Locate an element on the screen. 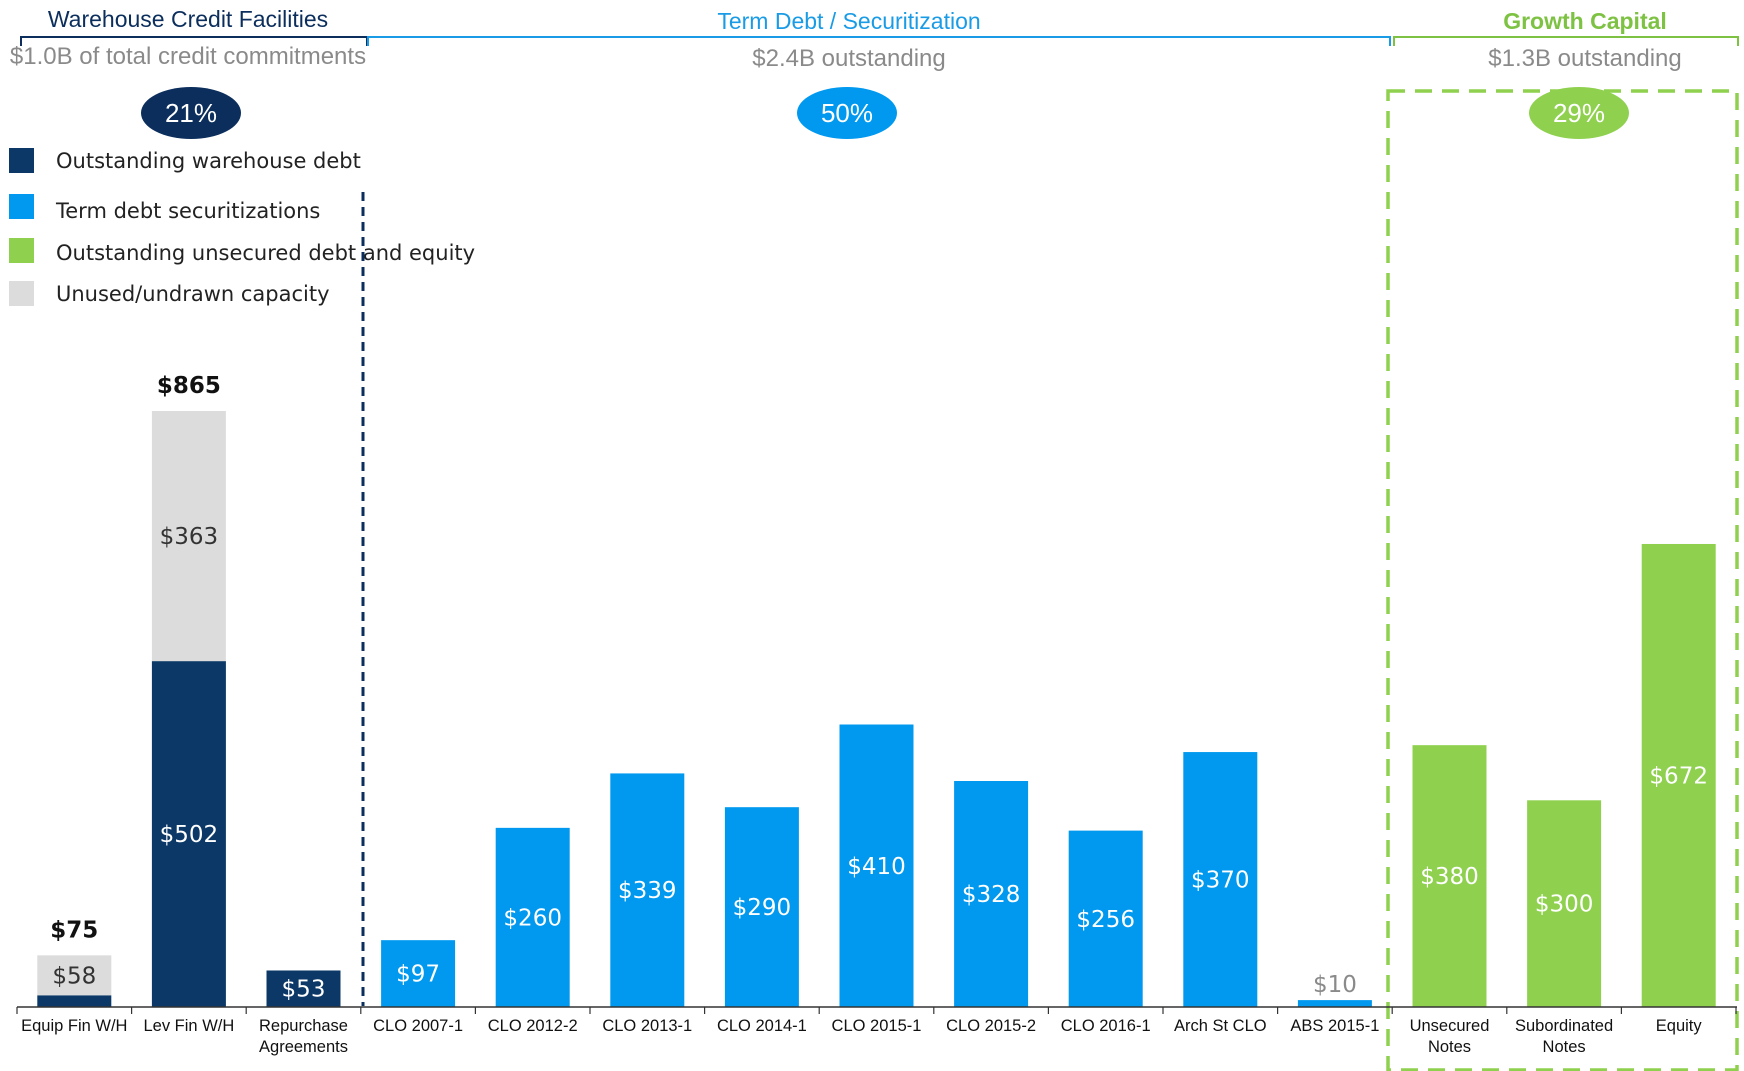  x-axis-category-label: Arch St CLO is located at coordinates (1220, 1026).